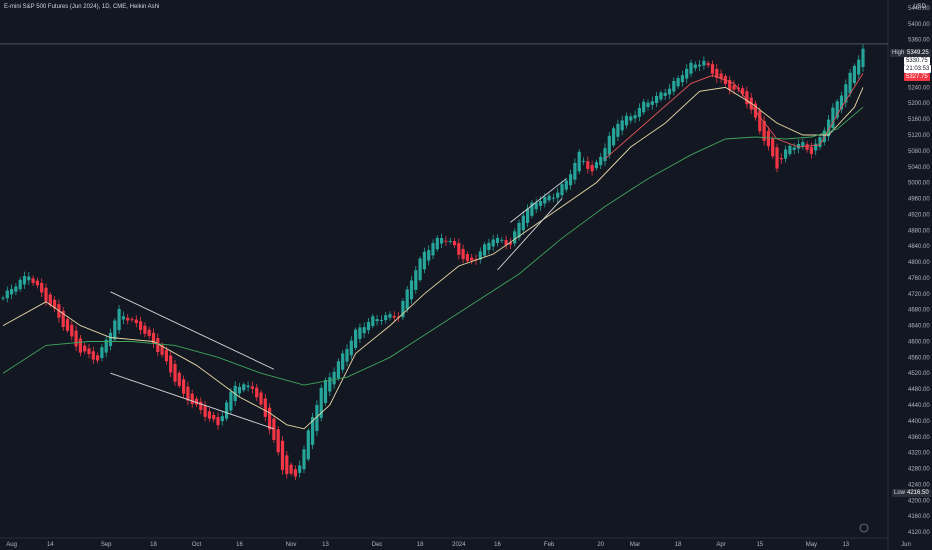 The image size is (932, 550). Describe the element at coordinates (734, 116) in the screenshot. I see `moving-average-line` at that location.